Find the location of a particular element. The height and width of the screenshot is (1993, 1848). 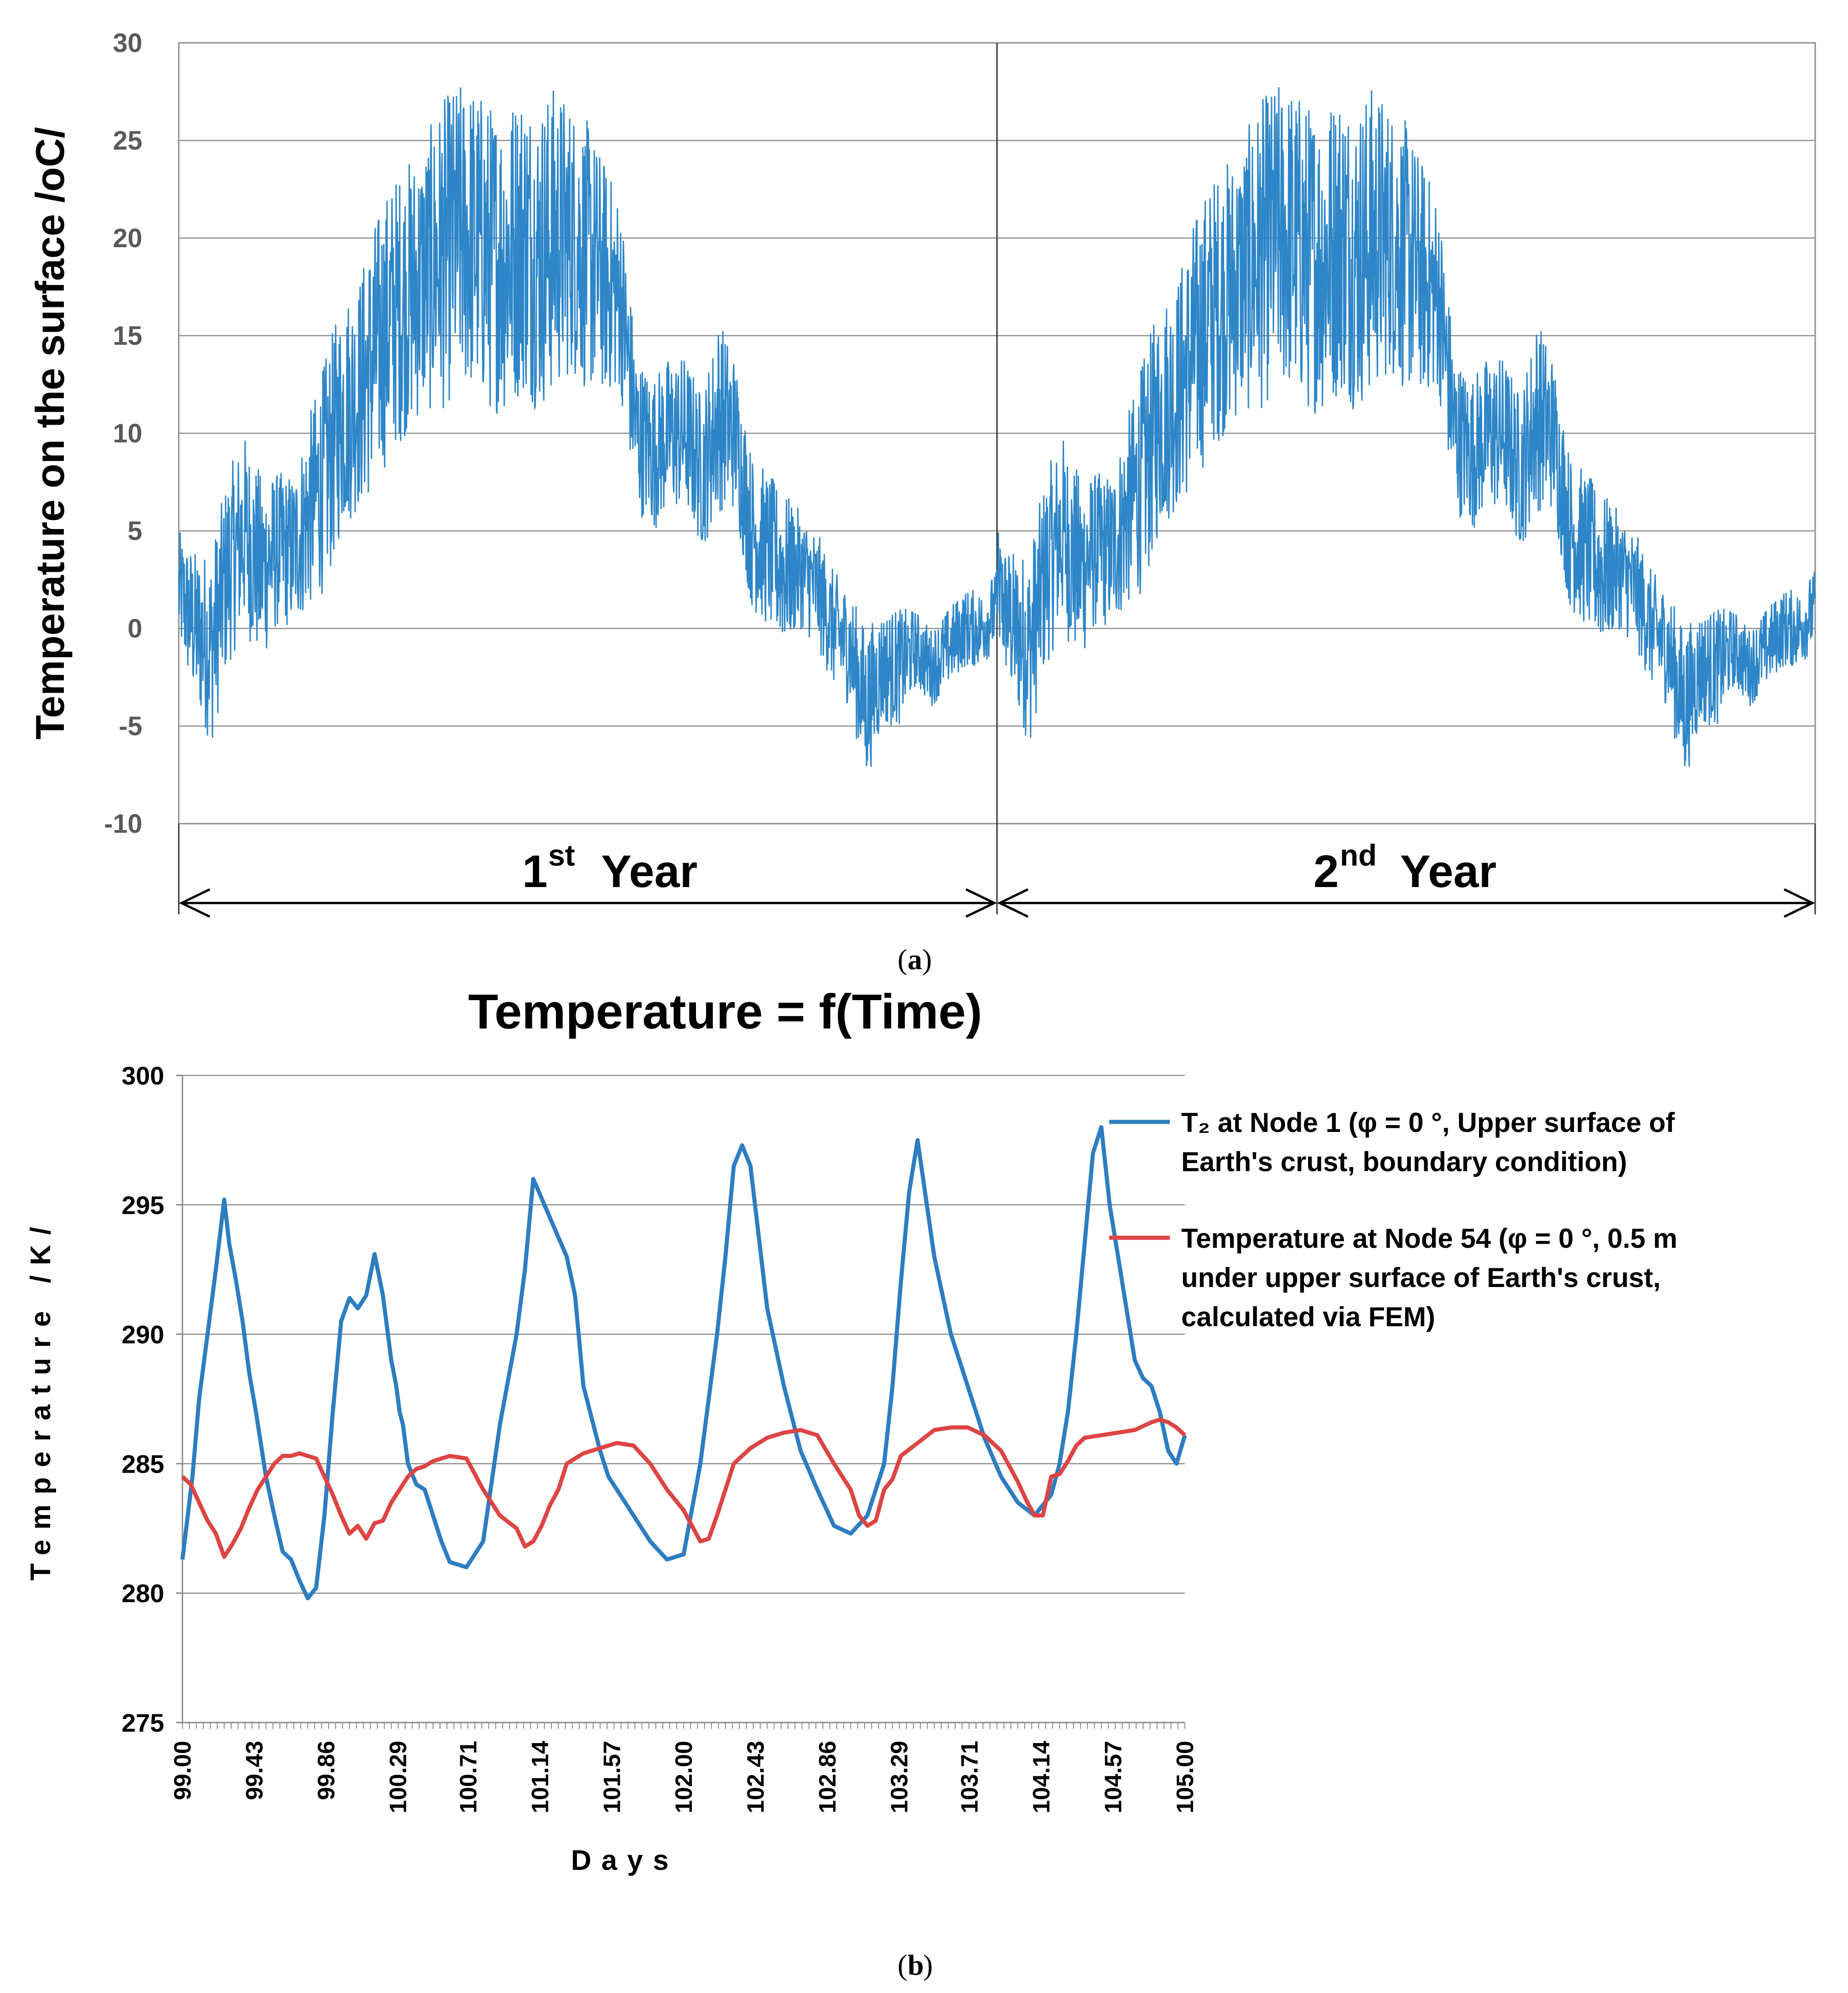

caption-b: ( b ) is located at coordinates (915, 1965).